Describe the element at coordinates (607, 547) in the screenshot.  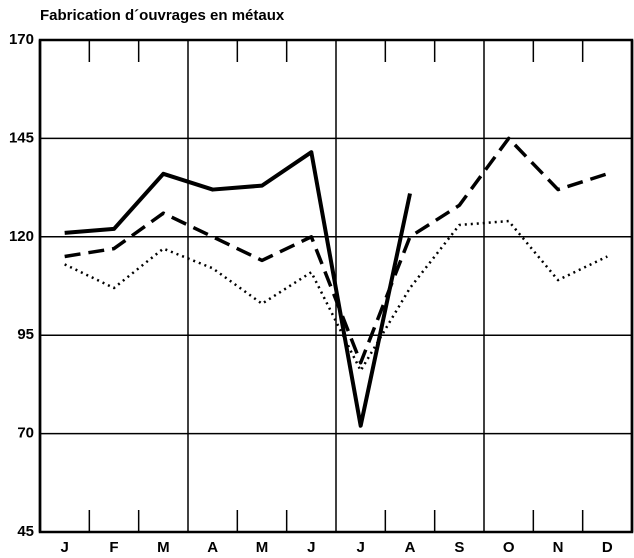
I see `x-tick-label: D` at that location.